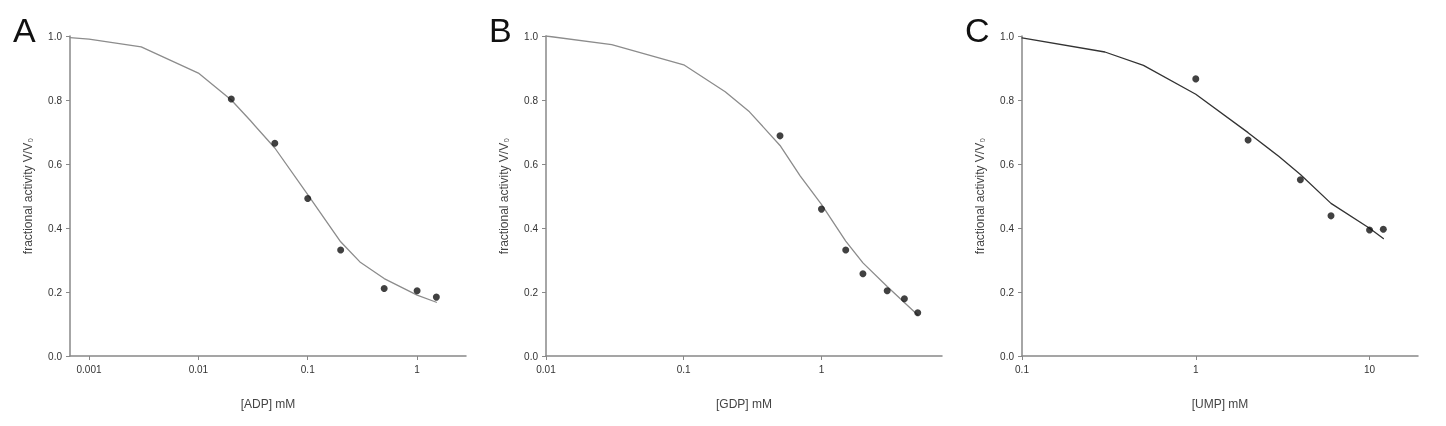 This screenshot has height=426, width=1446. Describe the element at coordinates (1370, 369) in the screenshot. I see `x-tick-label: 10` at that location.